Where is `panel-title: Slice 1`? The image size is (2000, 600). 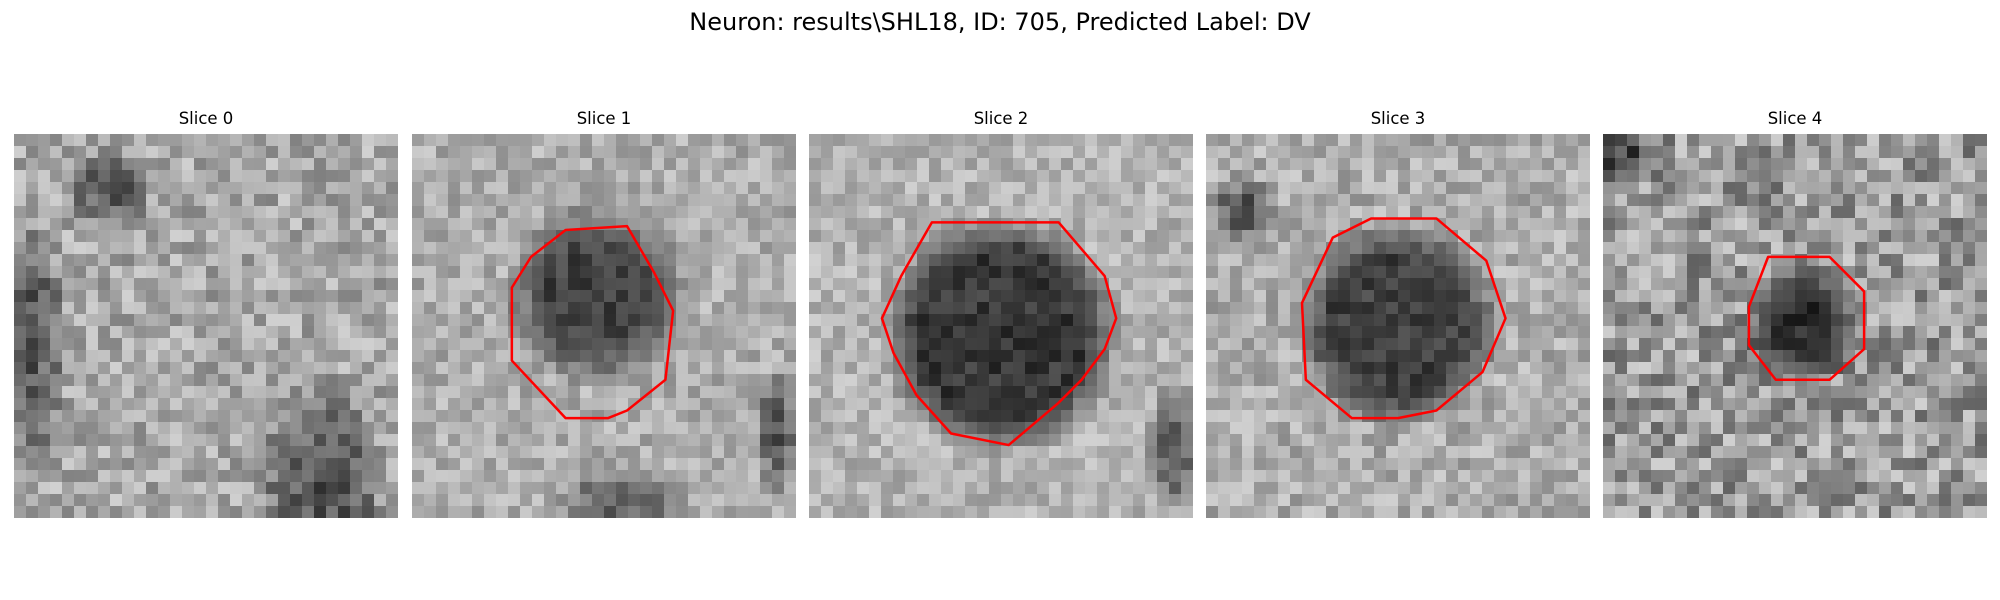
panel-title: Slice 1 is located at coordinates (604, 118).